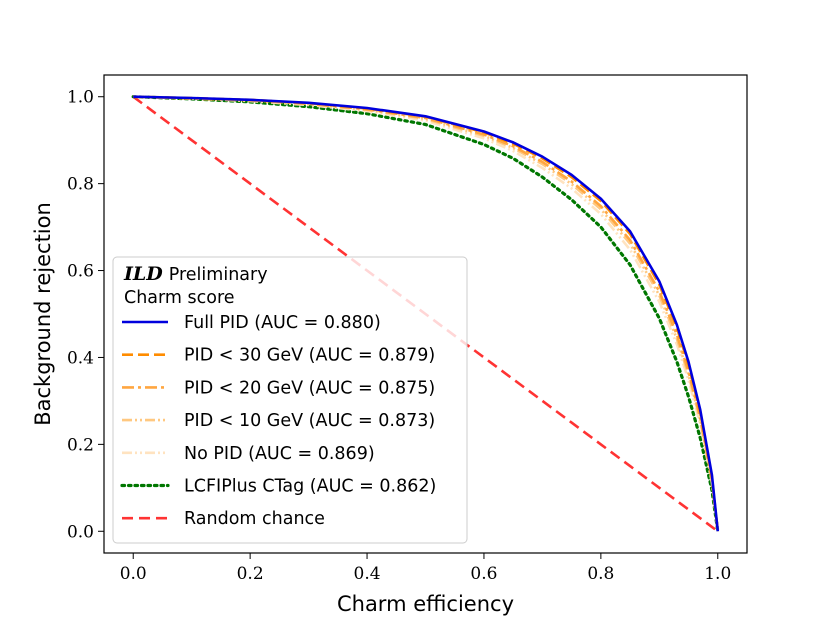 Image resolution: width=830 pixels, height=623 pixels. Describe the element at coordinates (250, 574) in the screenshot. I see `x-tick-label: 0.2` at that location.